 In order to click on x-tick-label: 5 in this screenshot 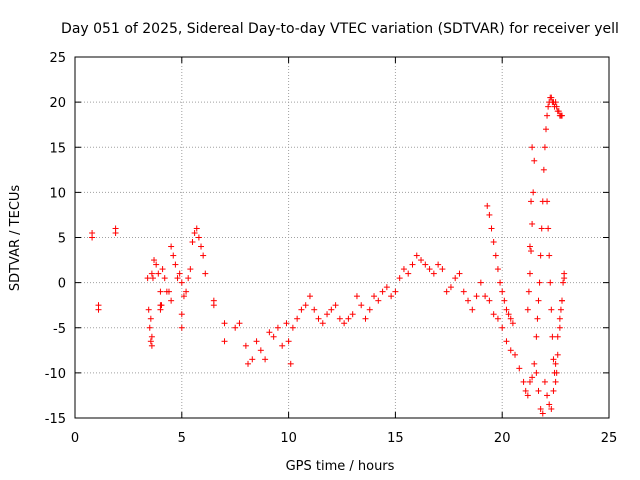, I will do `click(182, 438)`.